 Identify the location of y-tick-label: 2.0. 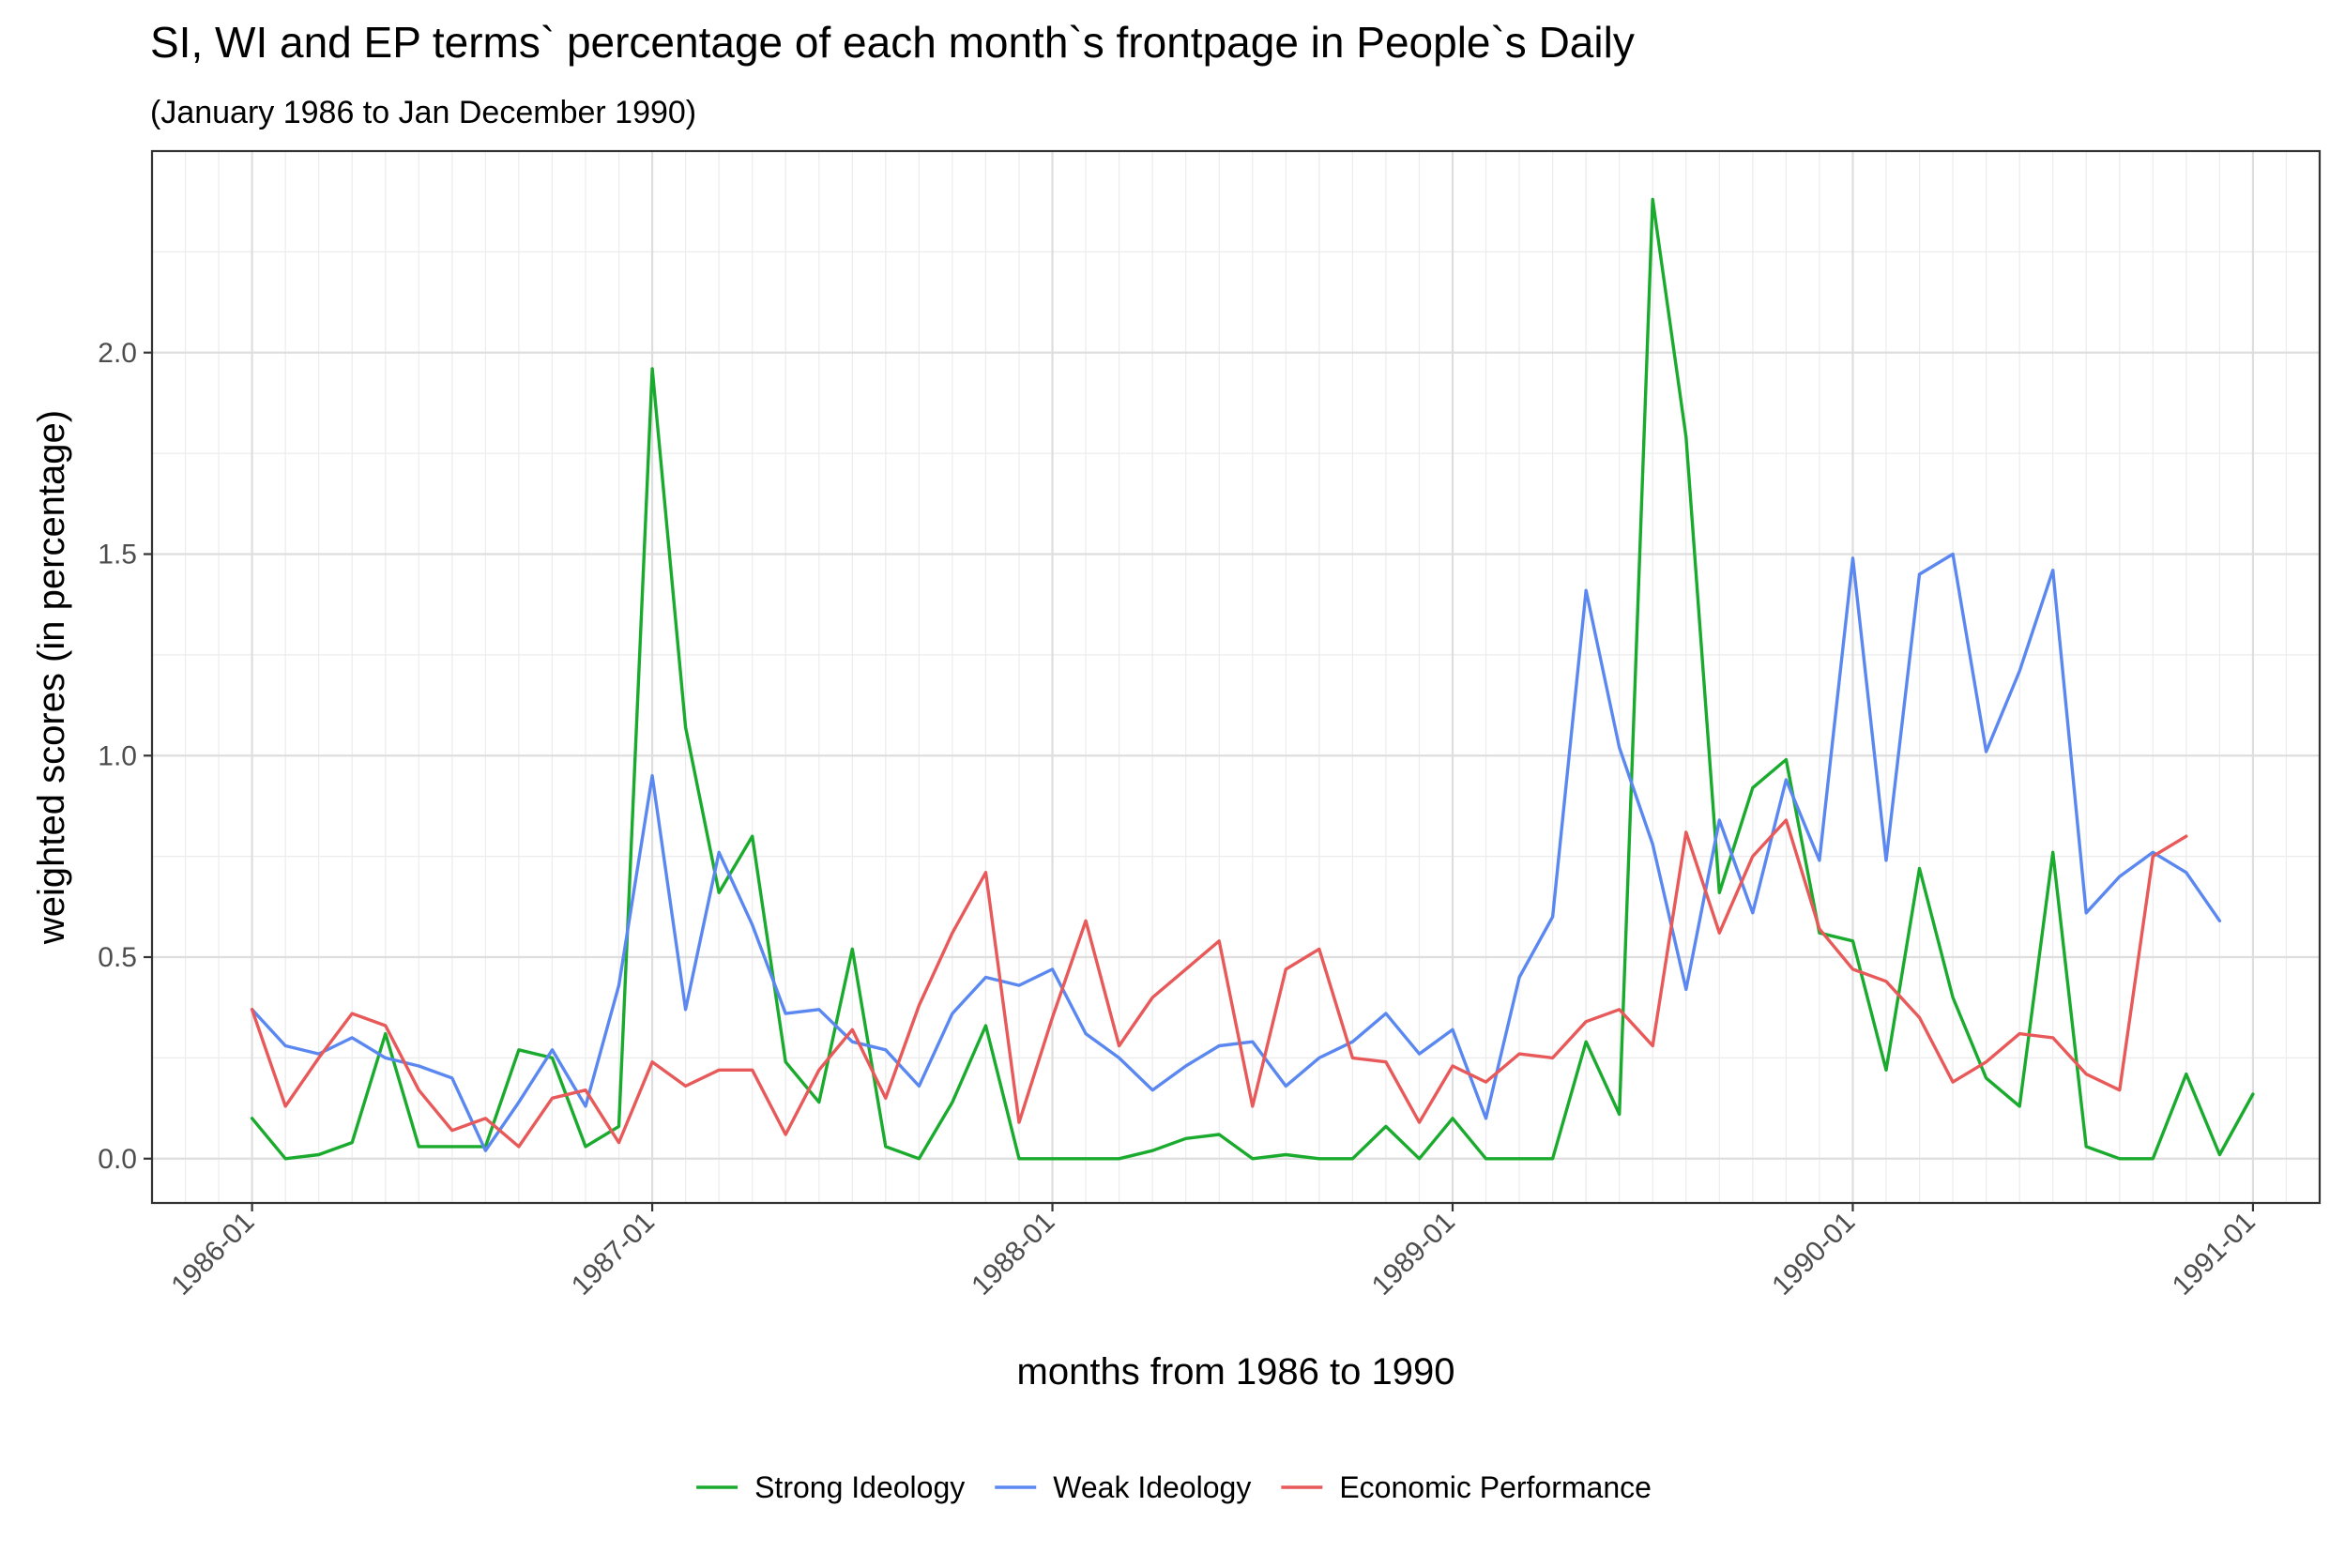
(117, 353).